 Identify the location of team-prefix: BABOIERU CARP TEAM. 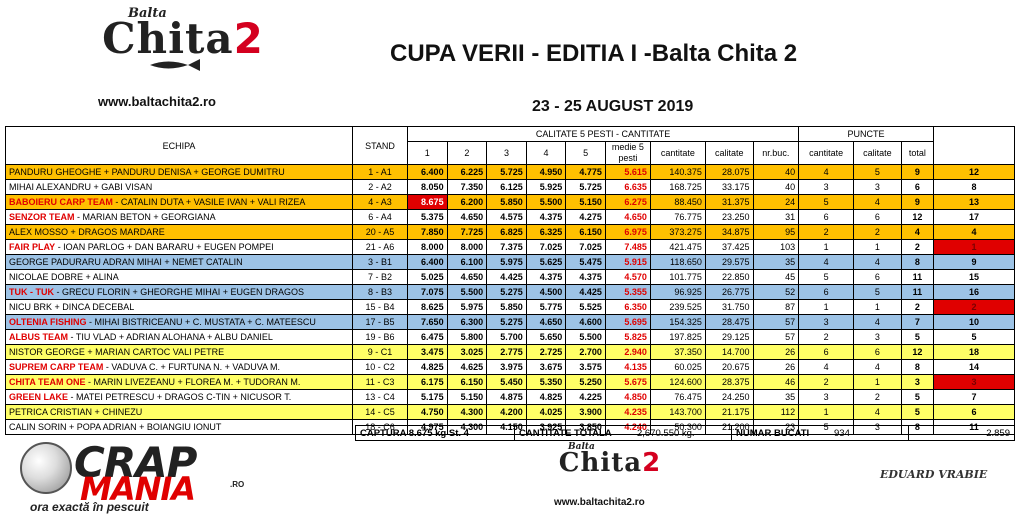
(61, 202).